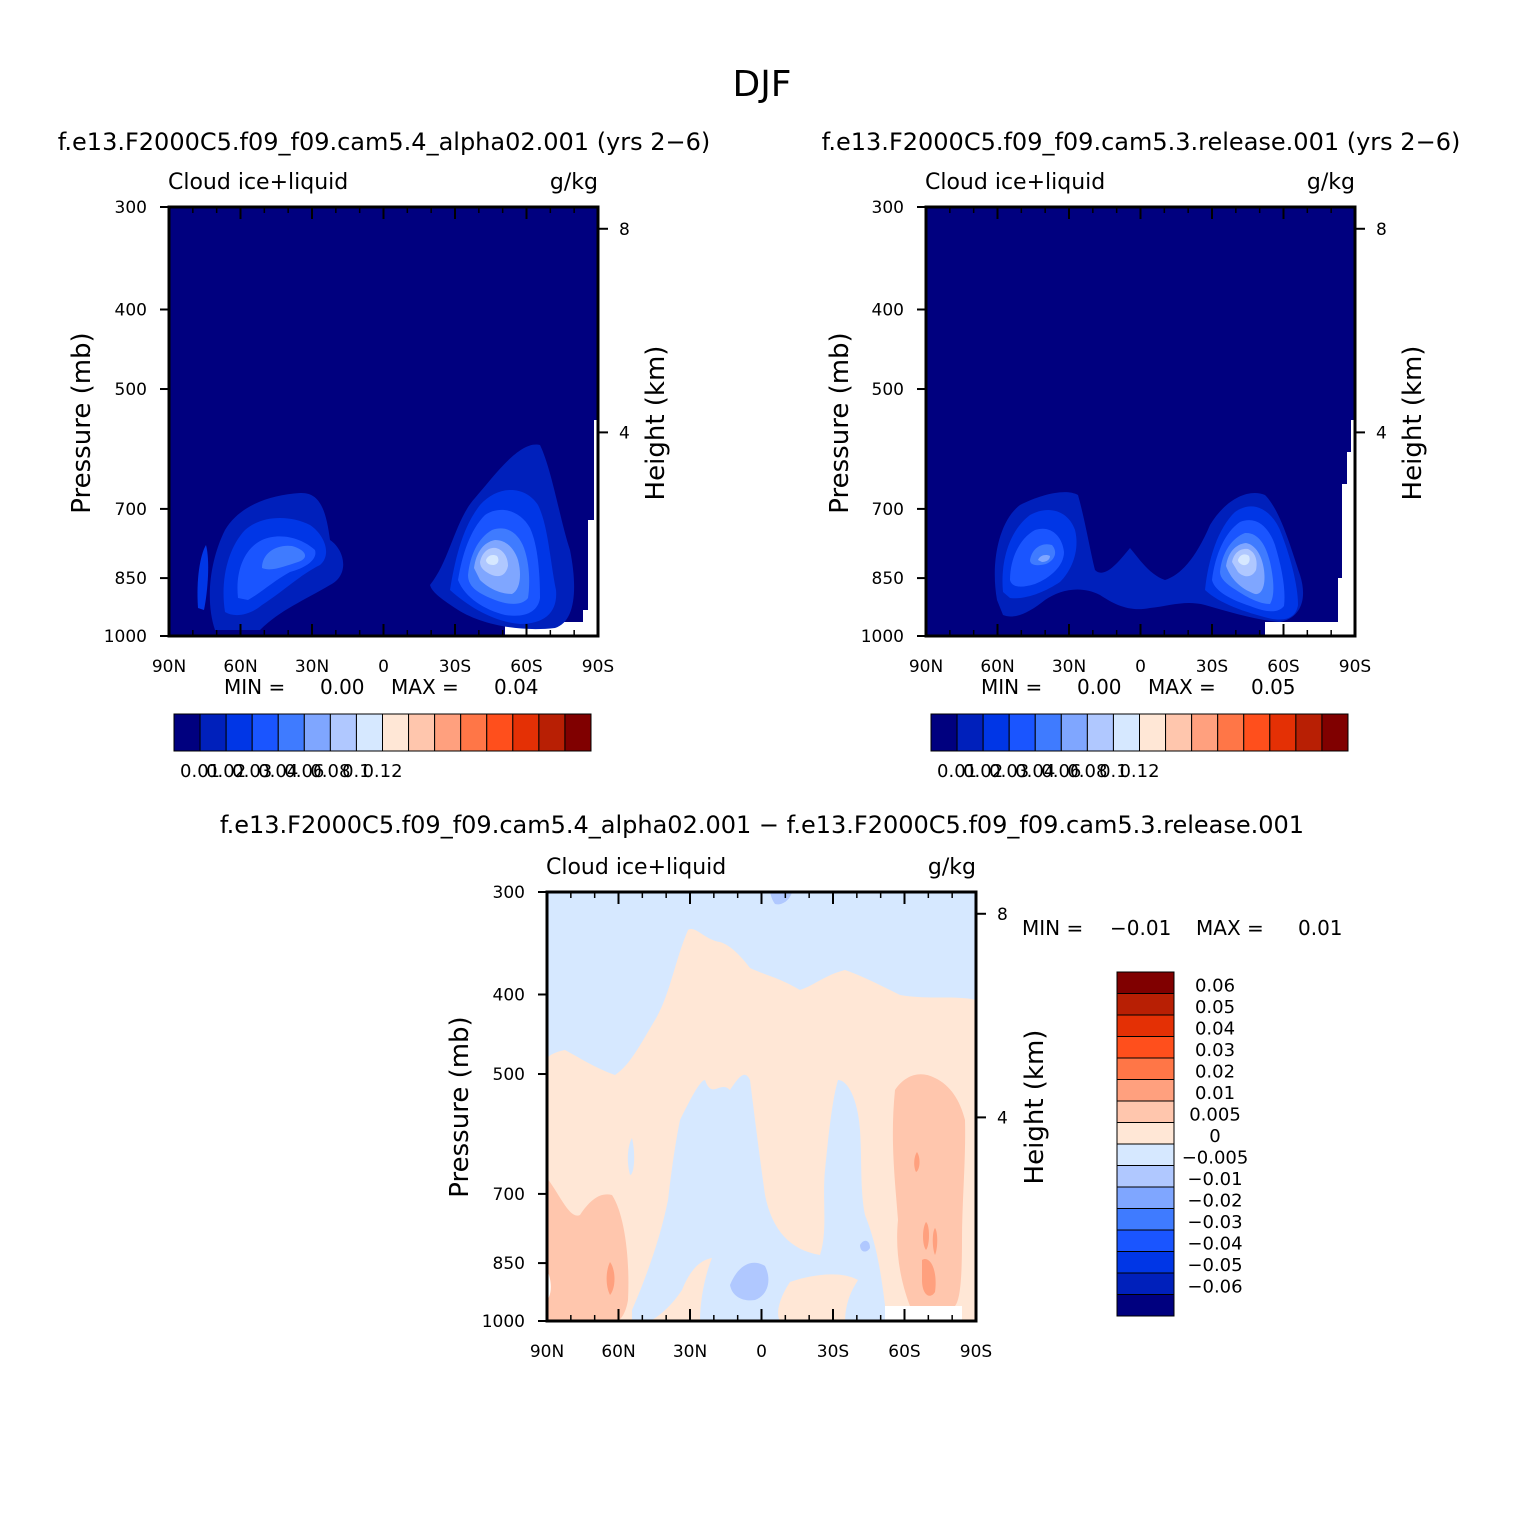 Image resolution: width=1524 pixels, height=1524 pixels. I want to click on diff-contour-upper-neg, so click(761, 983).